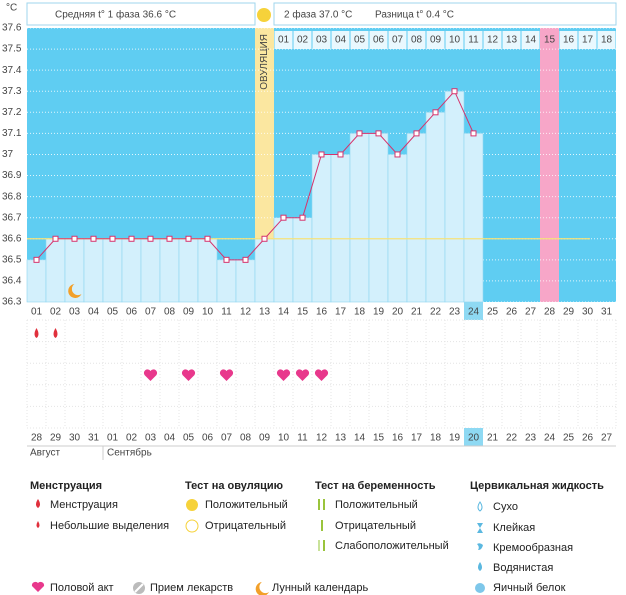 The image size is (626, 595). Describe the element at coordinates (436, 438) in the screenshot. I see `date-label: 18` at that location.